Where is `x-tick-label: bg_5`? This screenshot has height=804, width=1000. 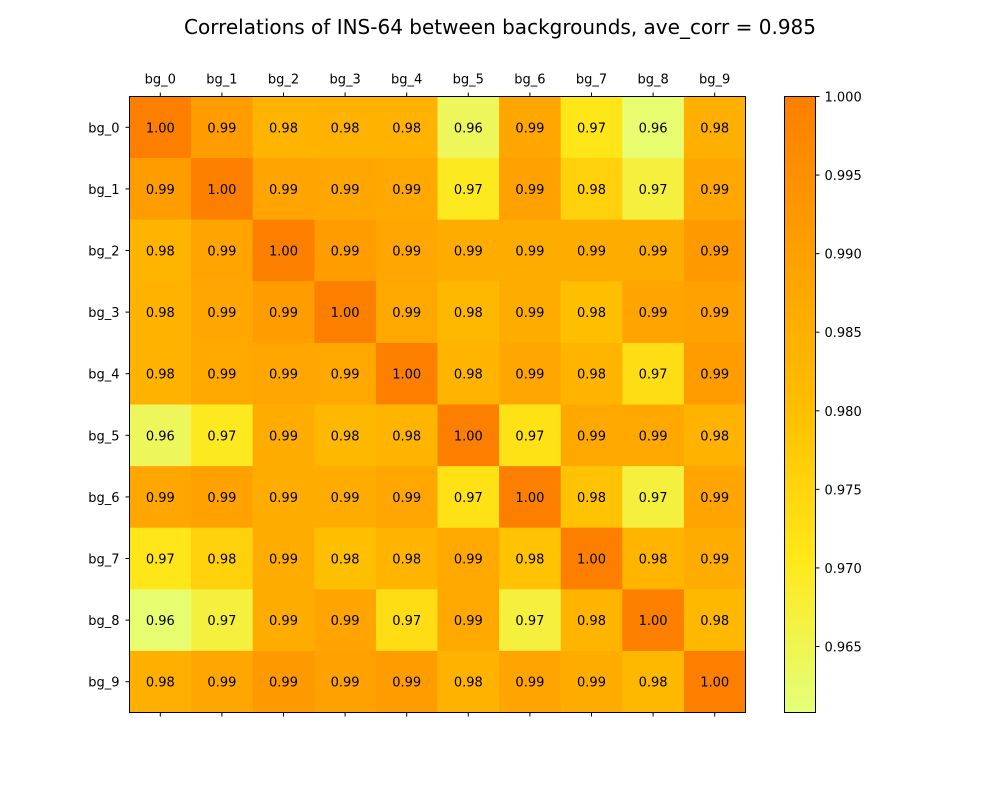 x-tick-label: bg_5 is located at coordinates (468, 80).